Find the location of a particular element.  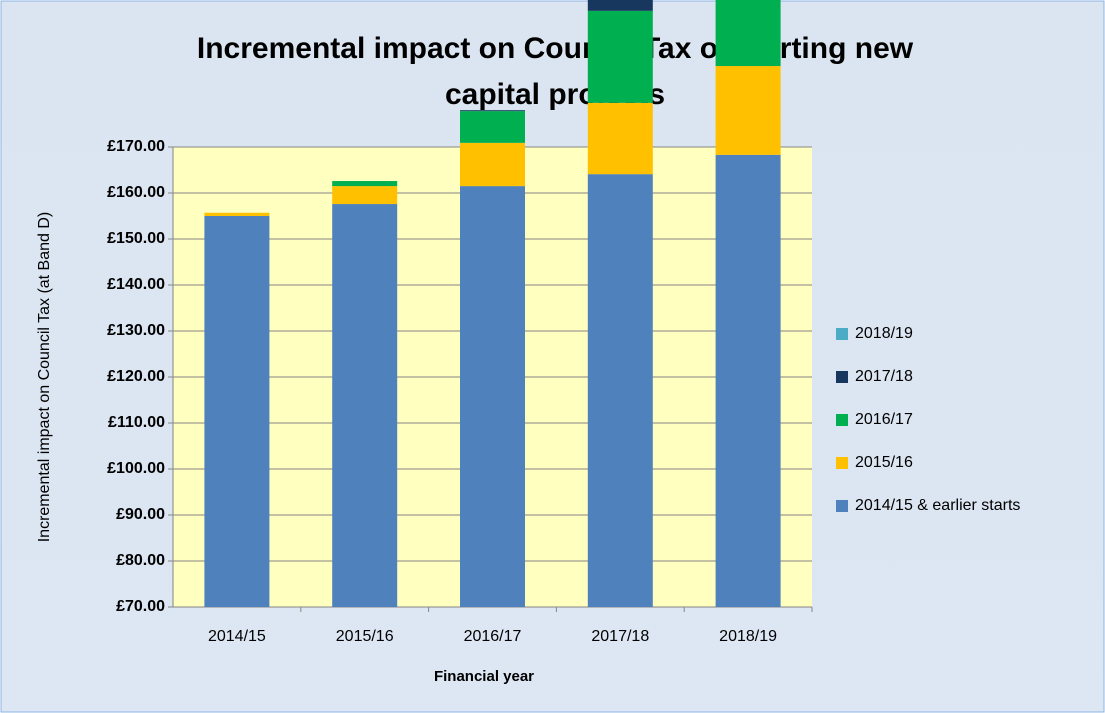

x-tick-label: 2014/15 is located at coordinates (237, 636).